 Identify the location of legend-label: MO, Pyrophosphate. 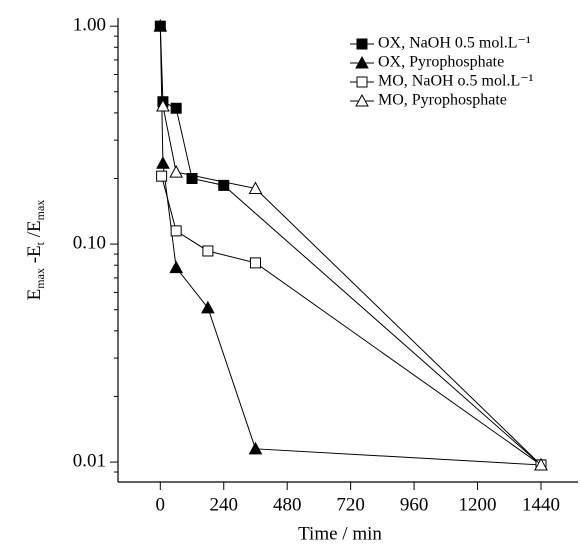
(442, 100).